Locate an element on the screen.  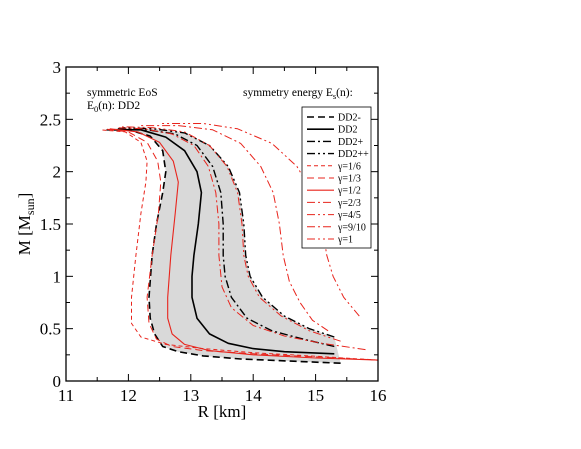
annotation-symmetric-eos: symmetric EoS is located at coordinates (122, 93).